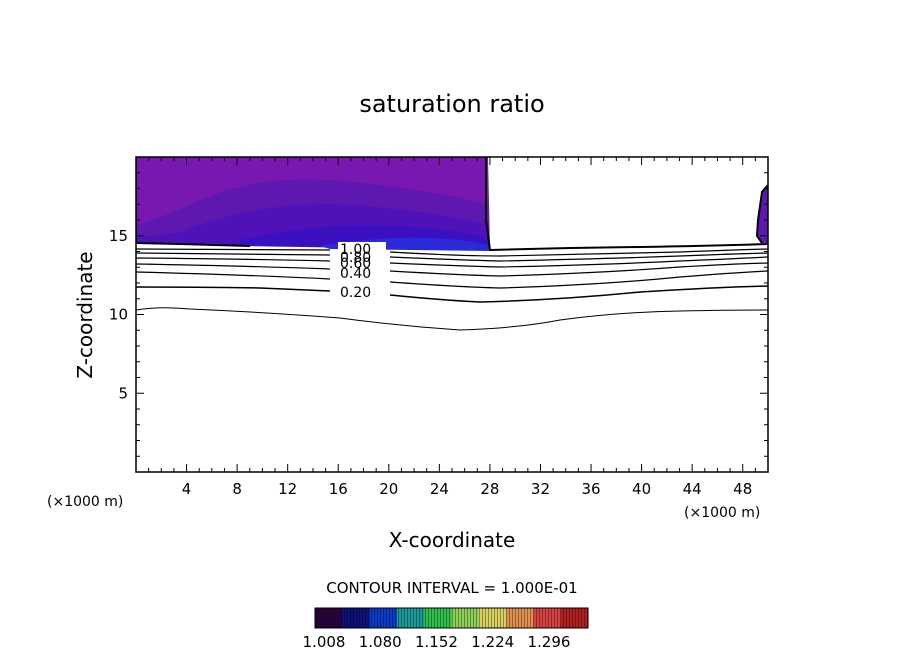 The width and height of the screenshot is (904, 654). What do you see at coordinates (355, 264) in the screenshot?
I see `contour-label: 0.60` at bounding box center [355, 264].